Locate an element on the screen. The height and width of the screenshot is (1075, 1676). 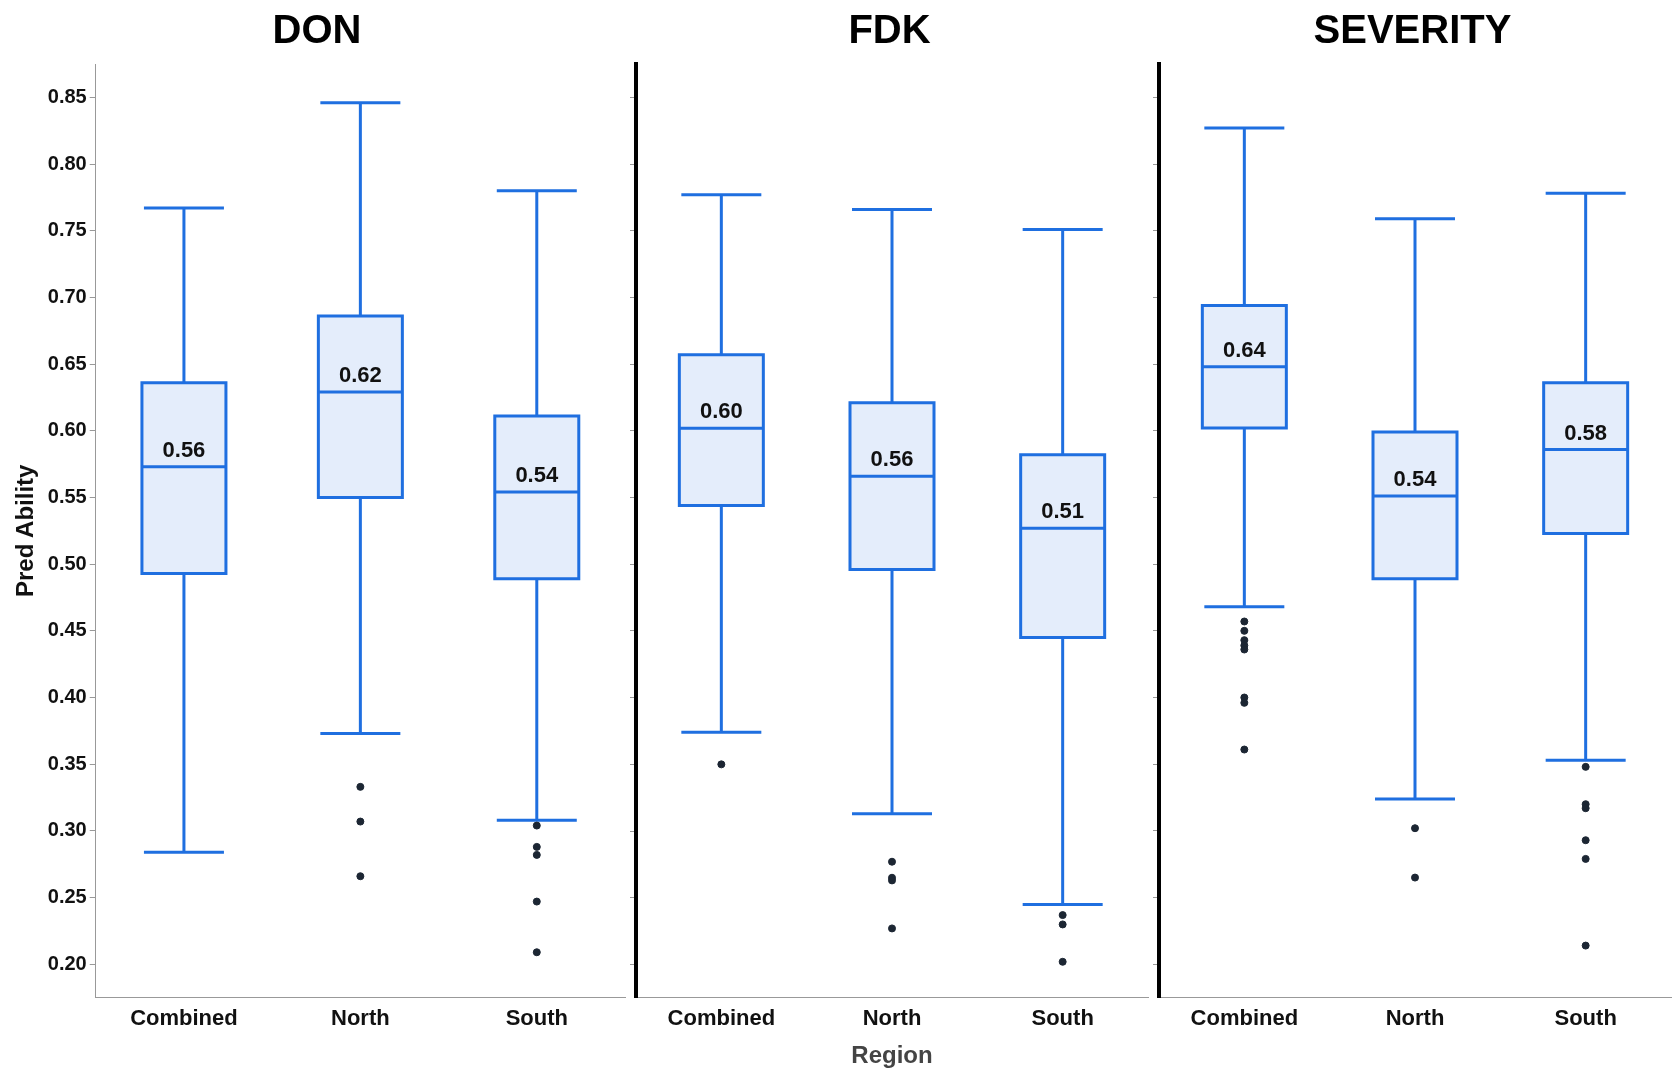
annotation: 0.62 is located at coordinates (360, 375).